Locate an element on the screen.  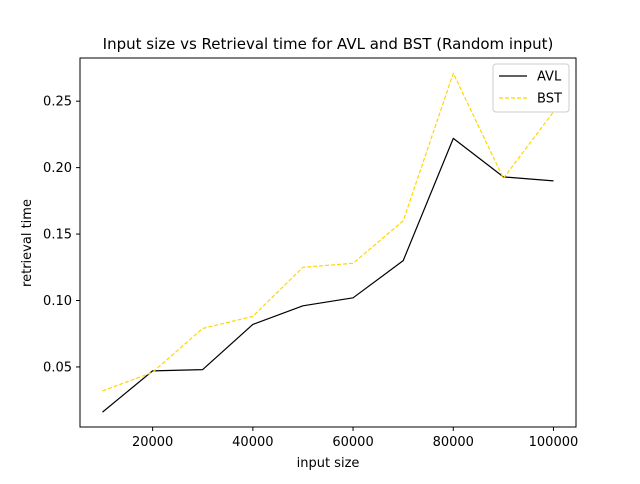
y-tick-label: 0.05 is located at coordinates (57, 367).